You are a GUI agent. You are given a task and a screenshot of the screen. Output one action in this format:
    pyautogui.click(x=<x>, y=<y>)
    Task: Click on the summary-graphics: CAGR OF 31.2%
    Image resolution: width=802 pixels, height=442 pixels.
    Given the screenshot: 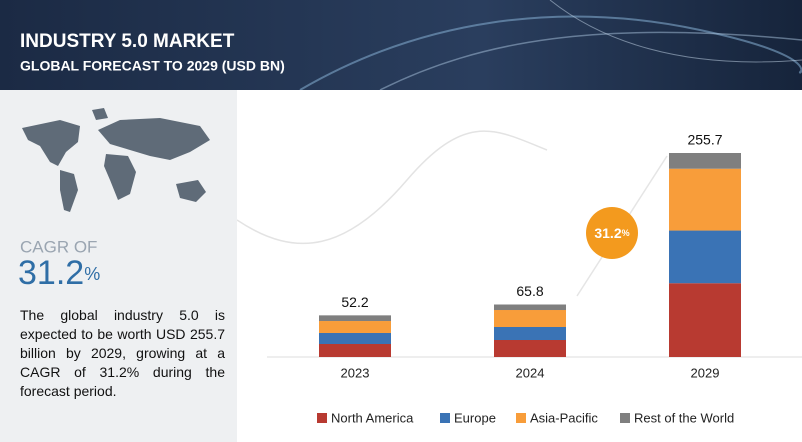 What is the action you would take?
    pyautogui.click(x=114, y=200)
    